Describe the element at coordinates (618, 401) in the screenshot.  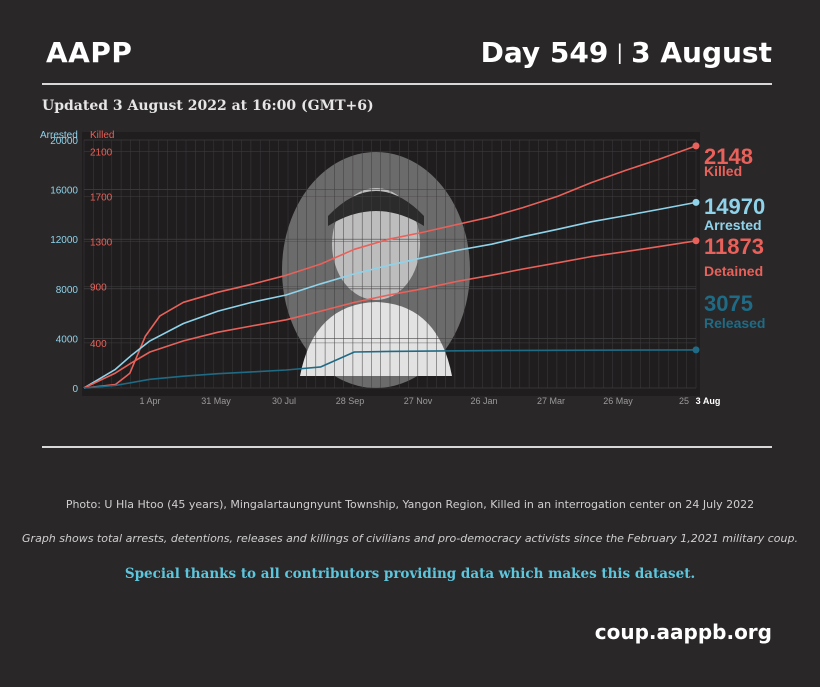
I see `x-tick-label: 26 May` at that location.